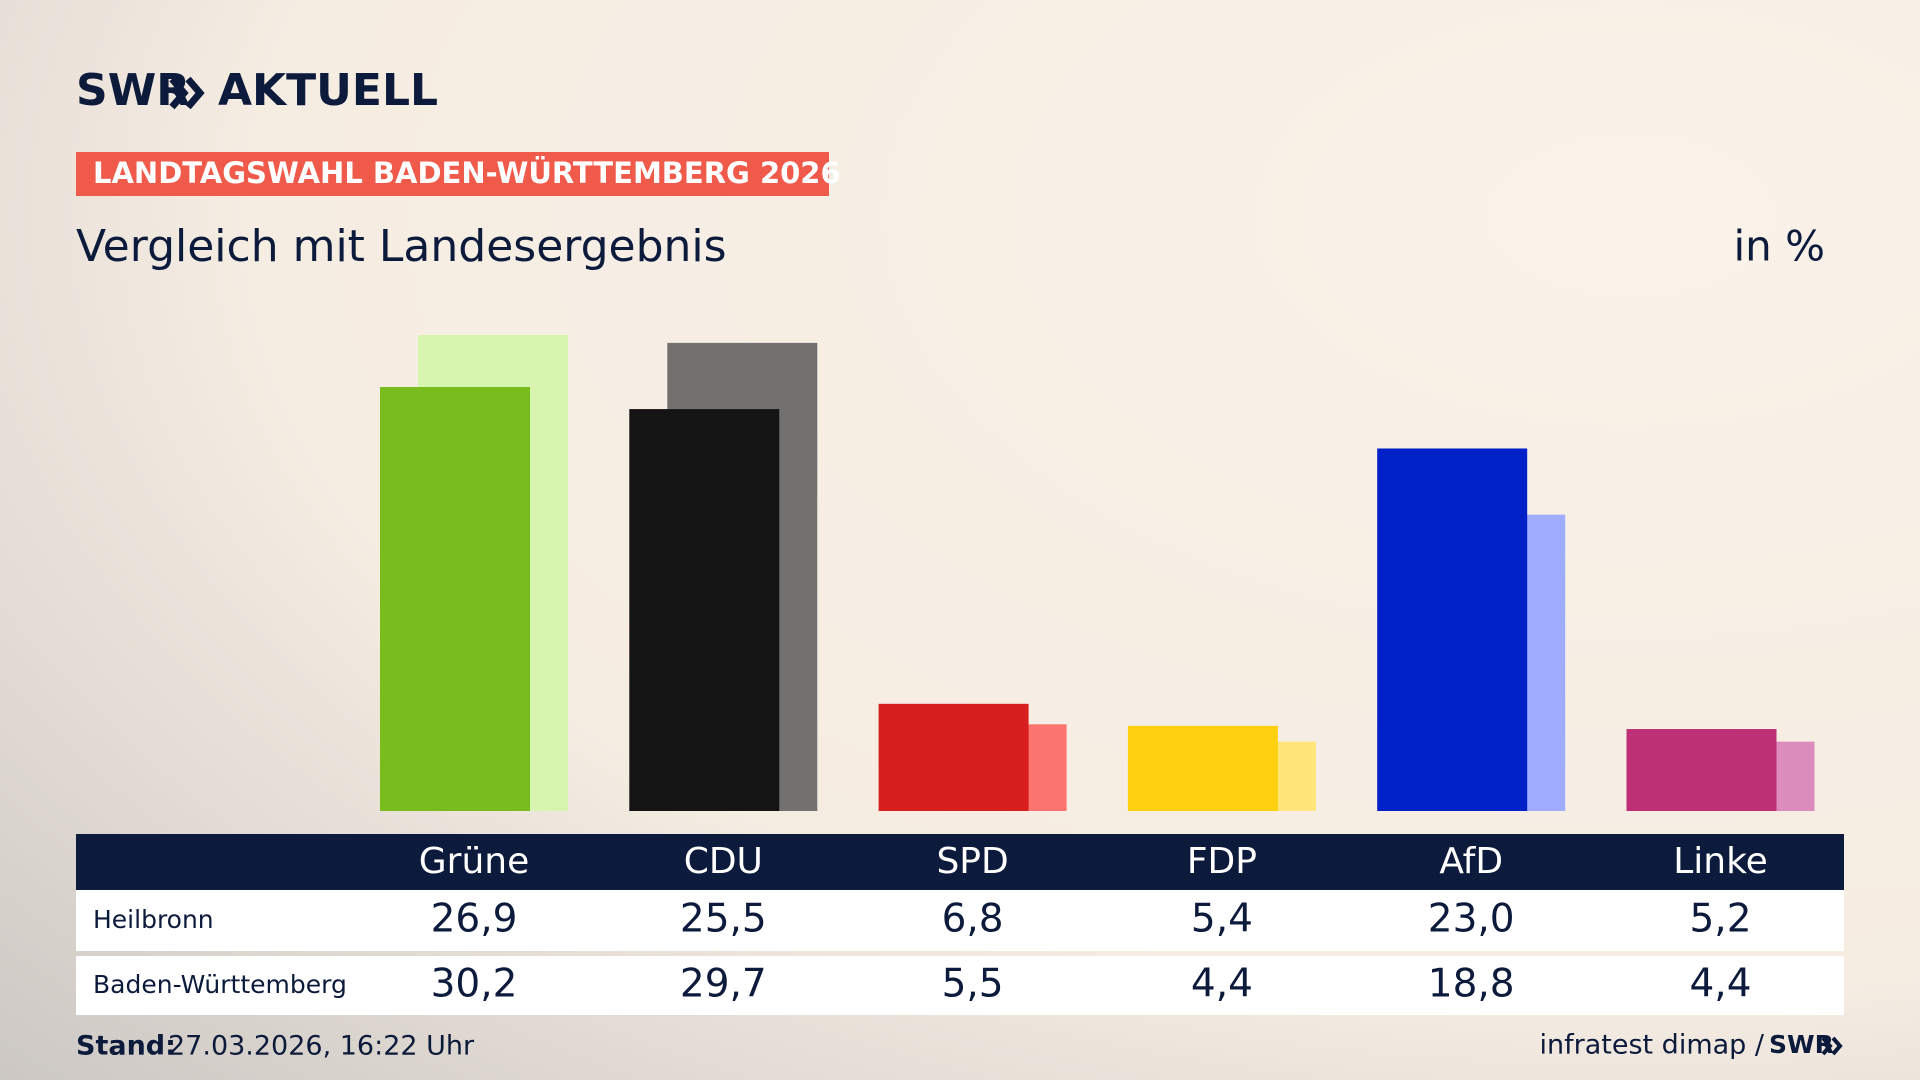 The width and height of the screenshot is (1920, 1080). I want to click on category-label: Linke, so click(1720, 861).